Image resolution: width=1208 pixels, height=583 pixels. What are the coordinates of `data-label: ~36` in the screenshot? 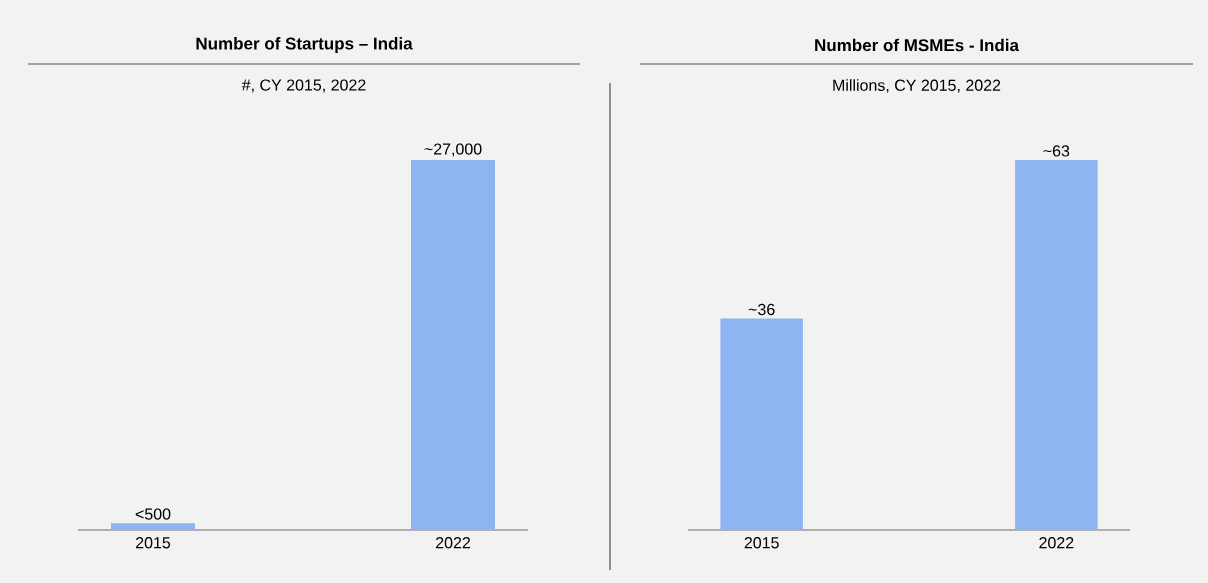 It's located at (761, 309).